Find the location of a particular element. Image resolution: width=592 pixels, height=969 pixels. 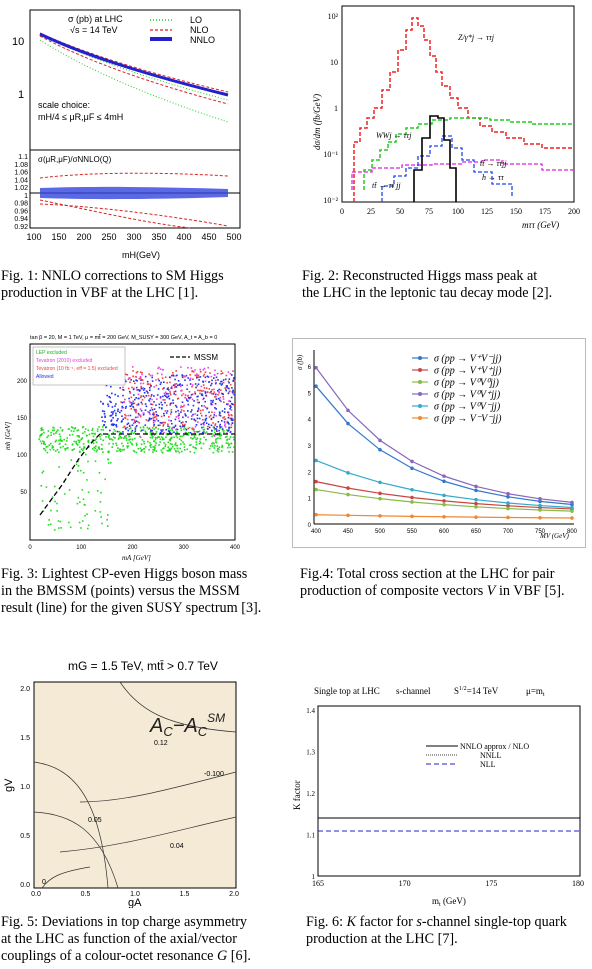

fig1-ytick-10: 10 is located at coordinates (18, 42).